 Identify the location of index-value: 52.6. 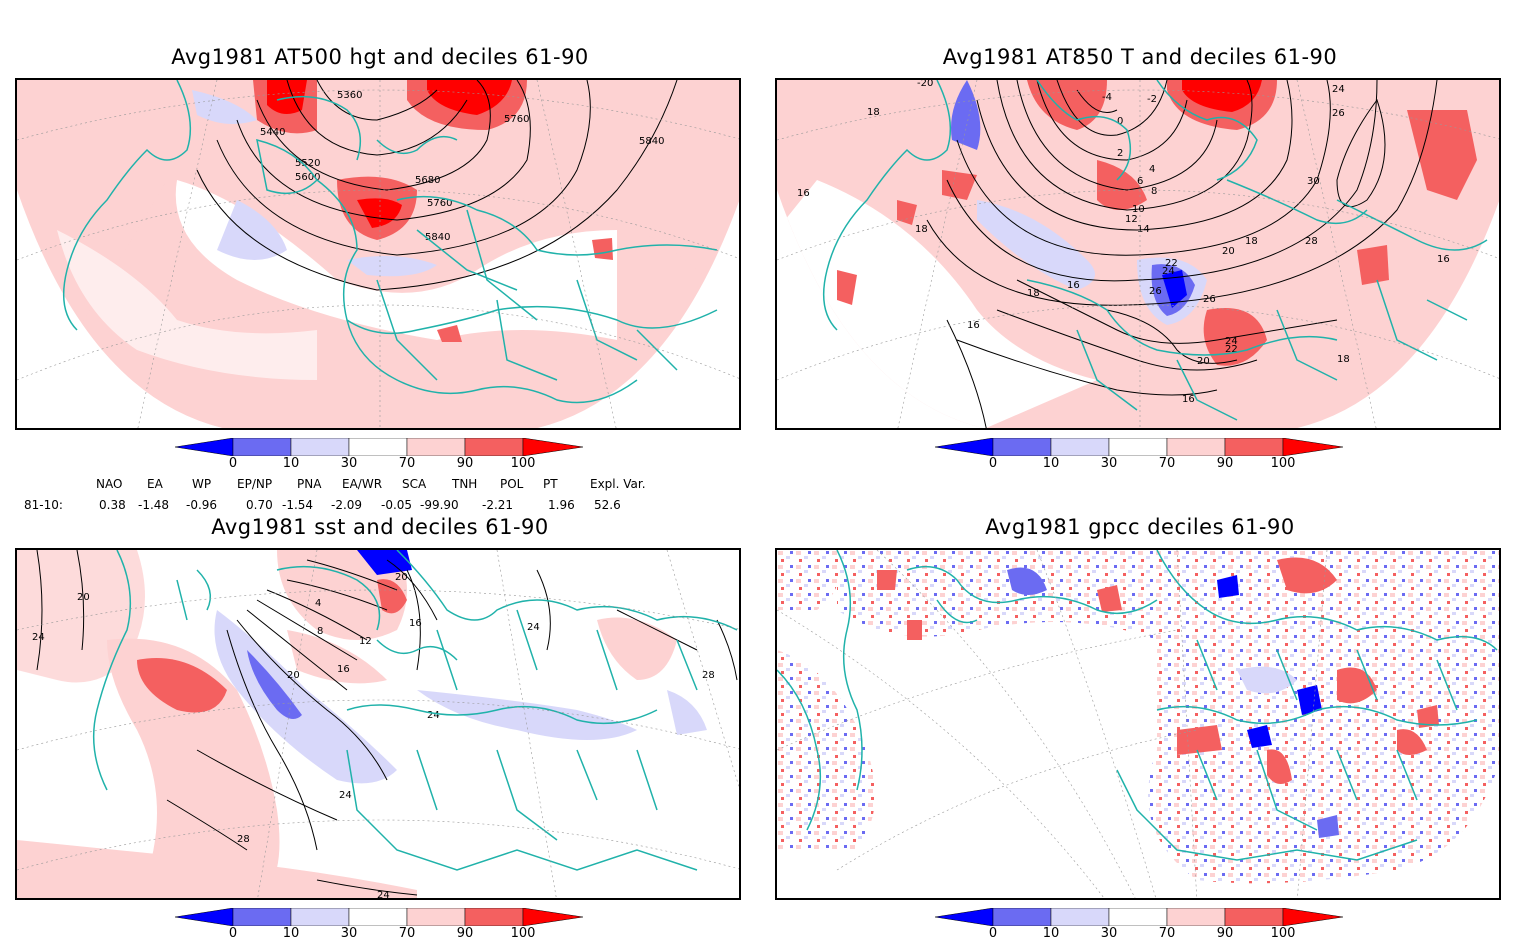
(607, 505).